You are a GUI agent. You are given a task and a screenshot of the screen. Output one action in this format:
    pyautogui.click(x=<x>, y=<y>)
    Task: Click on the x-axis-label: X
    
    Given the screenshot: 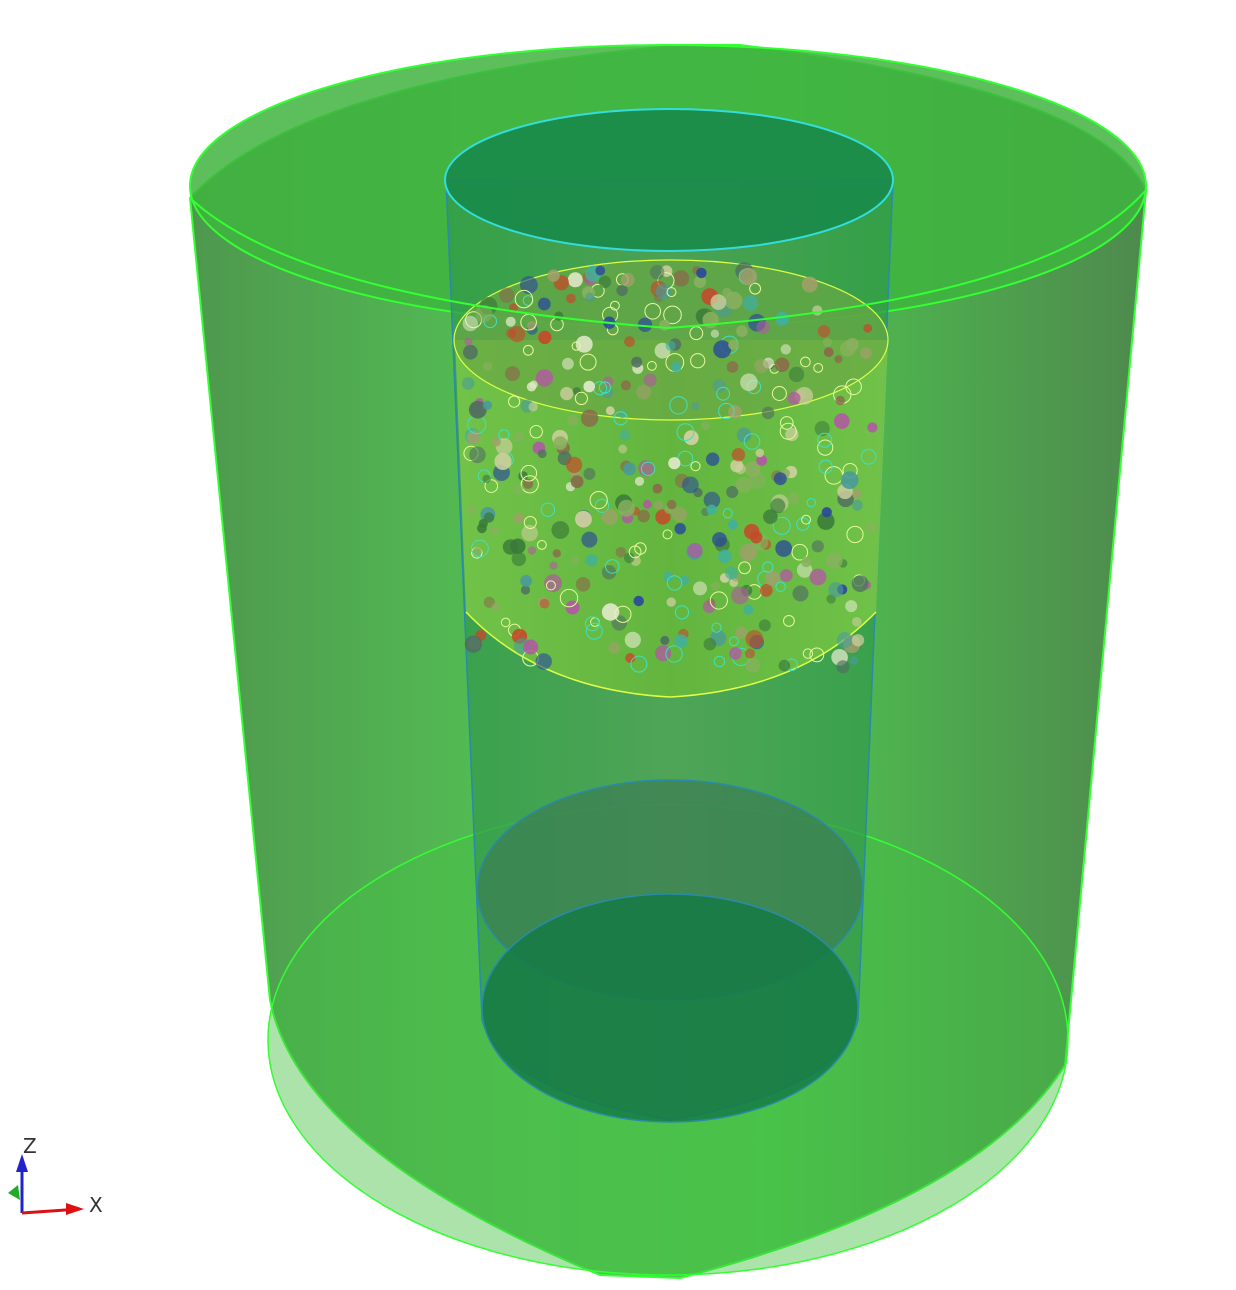 What is the action you would take?
    pyautogui.click(x=96, y=1205)
    